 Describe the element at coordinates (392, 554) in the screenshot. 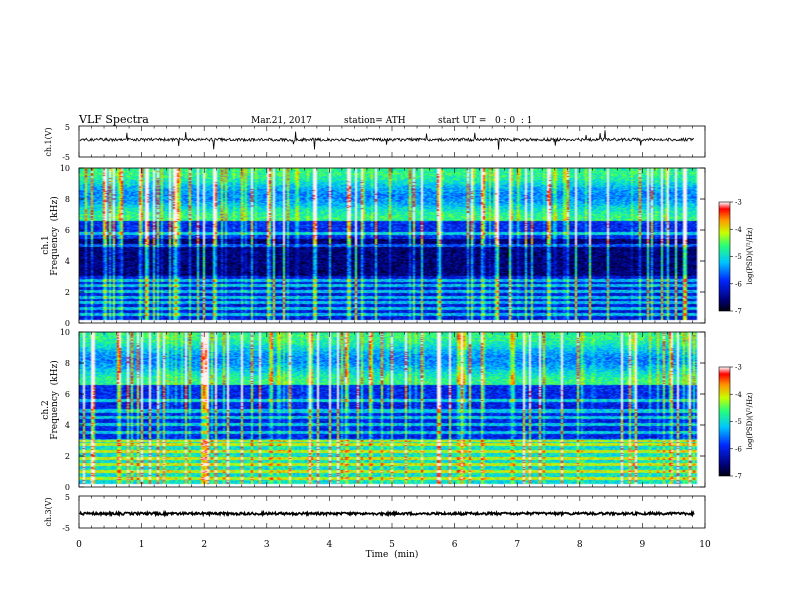

I see `time-axis-label: Time (min)` at that location.